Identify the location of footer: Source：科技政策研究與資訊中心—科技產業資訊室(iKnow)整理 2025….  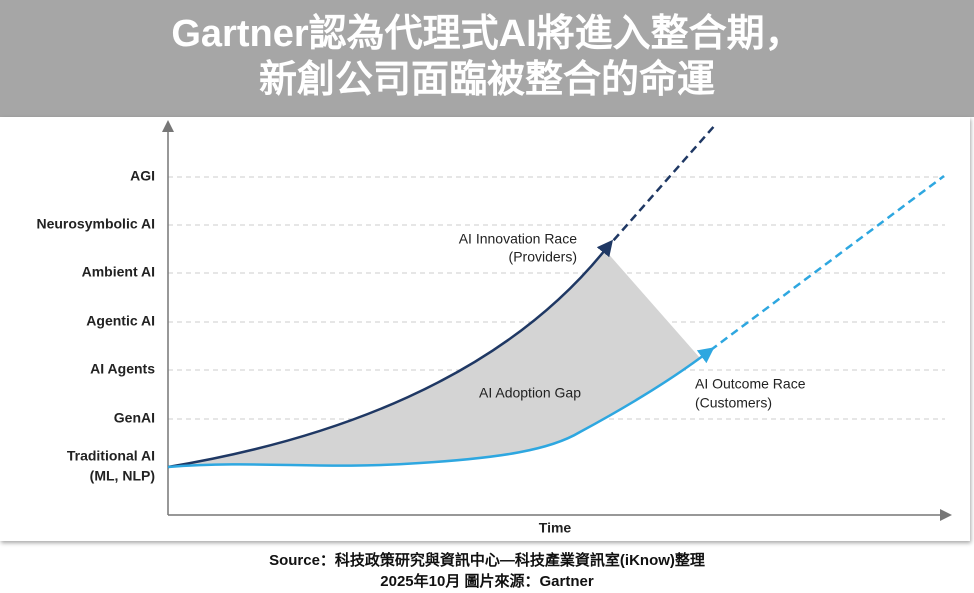
(487, 571).